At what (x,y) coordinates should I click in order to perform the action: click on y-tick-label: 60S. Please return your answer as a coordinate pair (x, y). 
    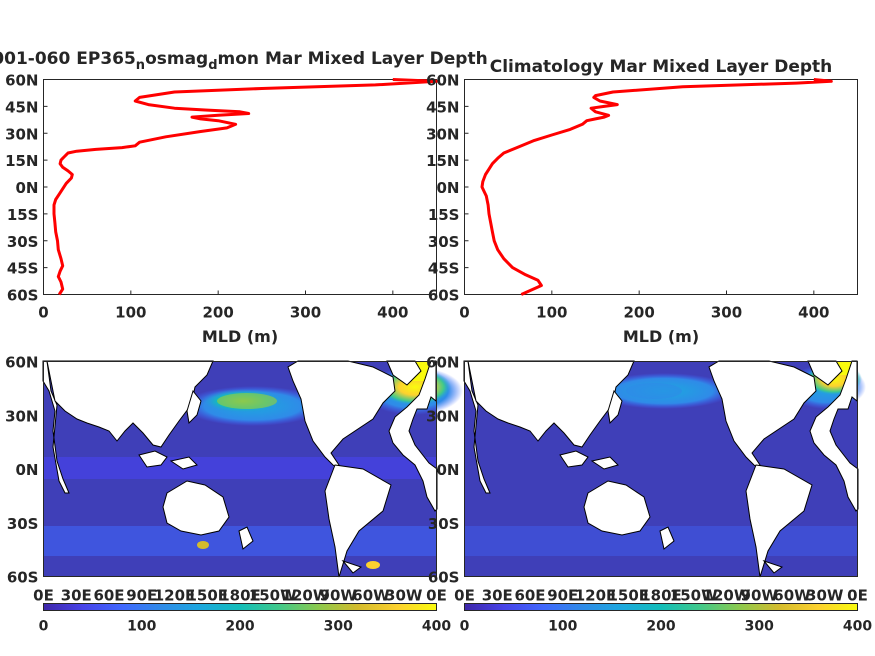
    Looking at the image, I should click on (444, 296).